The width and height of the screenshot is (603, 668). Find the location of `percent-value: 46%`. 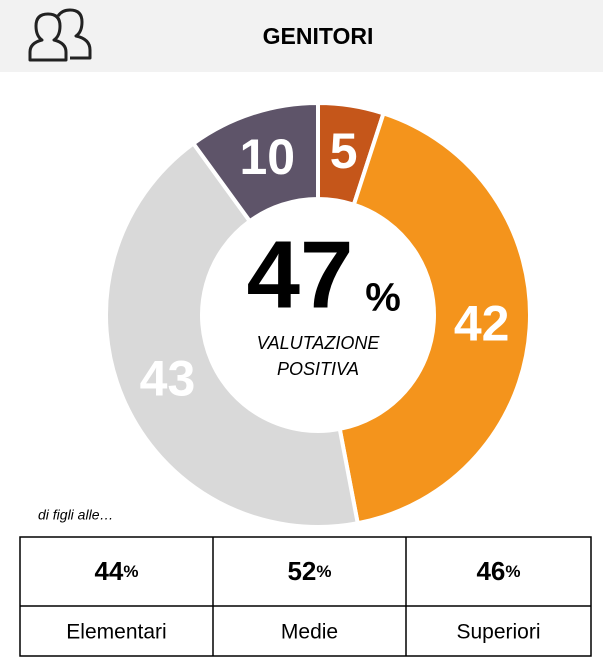

percent-value: 46% is located at coordinates (498, 571).